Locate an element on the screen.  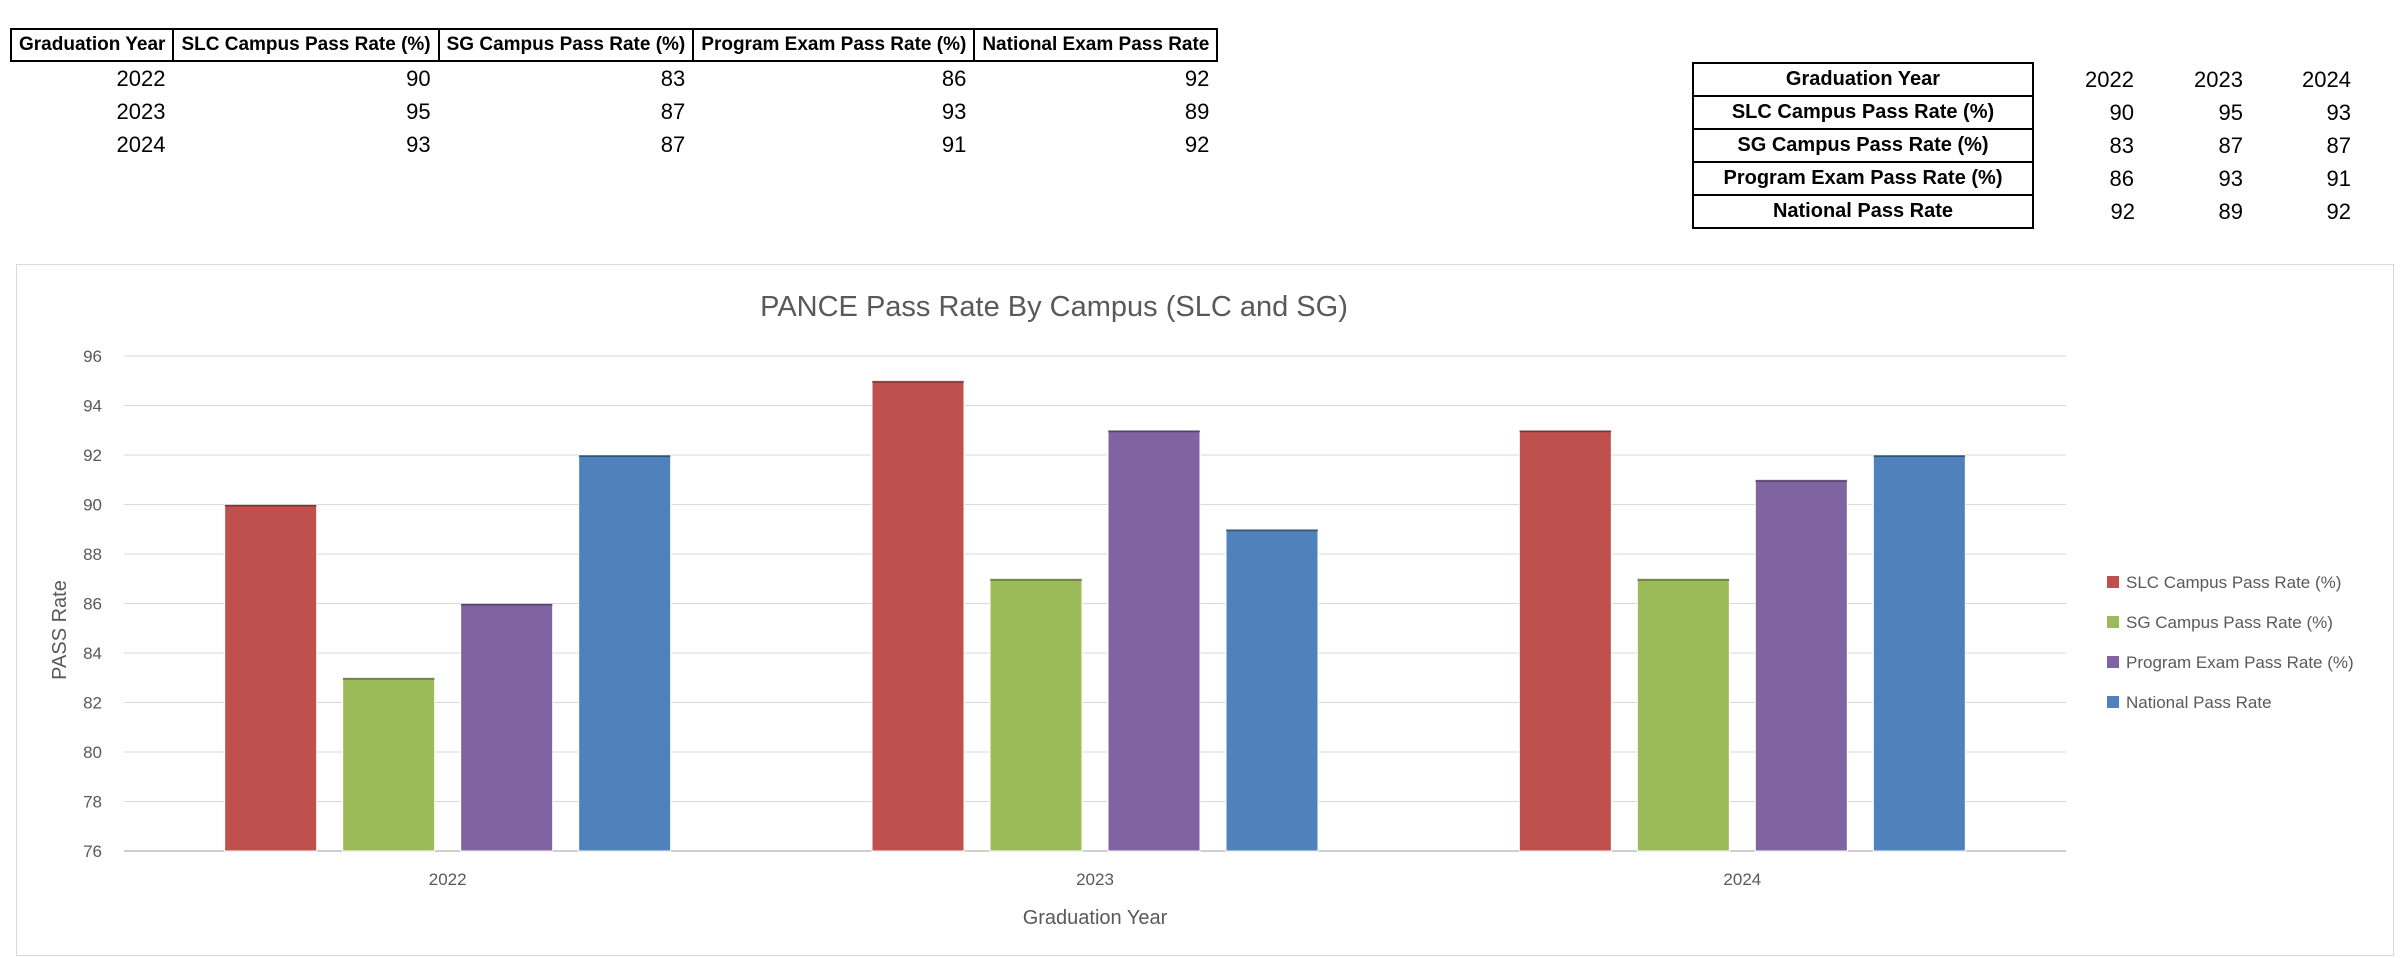
table-row: Program Exam Pass Rate (%) 86 93 91 is located at coordinates (2025, 178).